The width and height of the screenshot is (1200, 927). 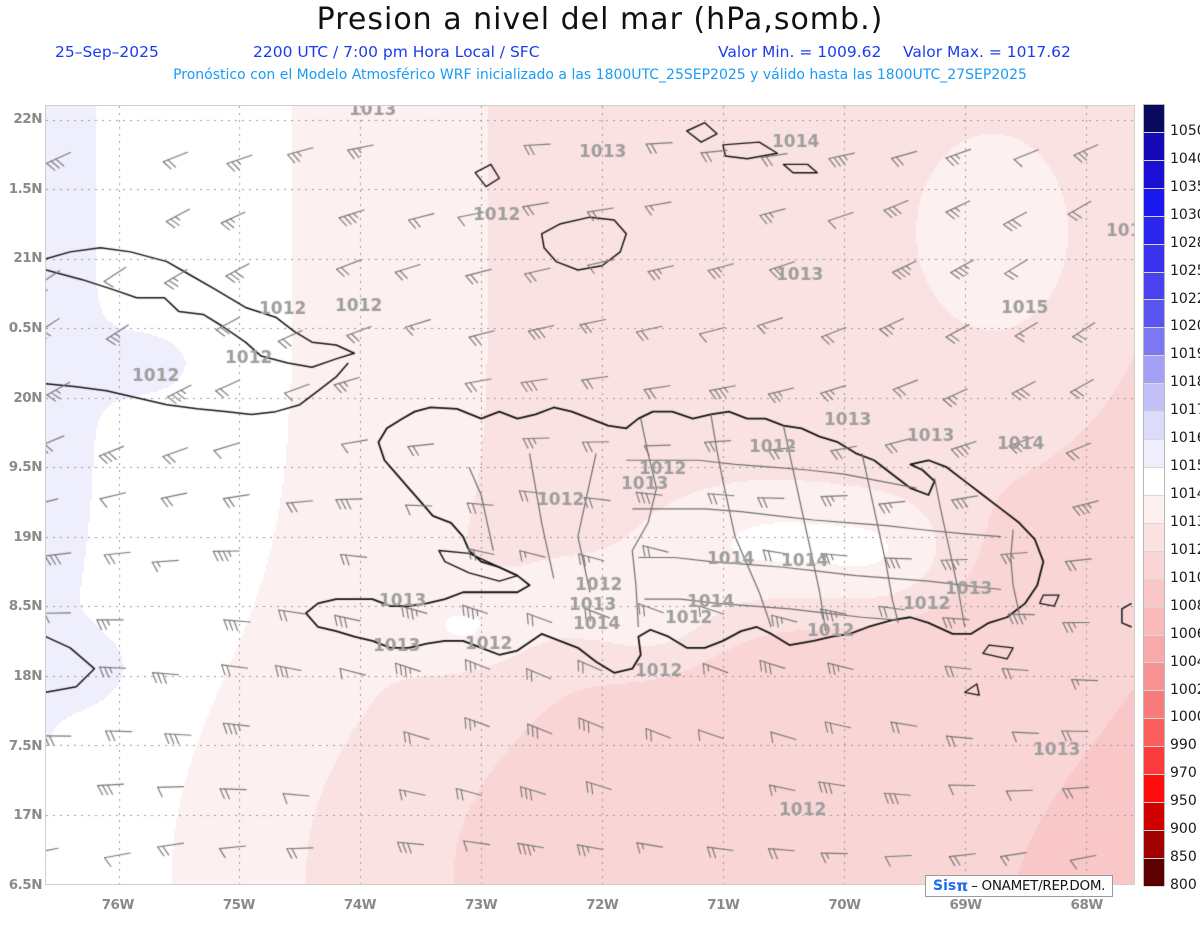 I want to click on colorbar-tick-label: 1008, so click(x=1185, y=605).